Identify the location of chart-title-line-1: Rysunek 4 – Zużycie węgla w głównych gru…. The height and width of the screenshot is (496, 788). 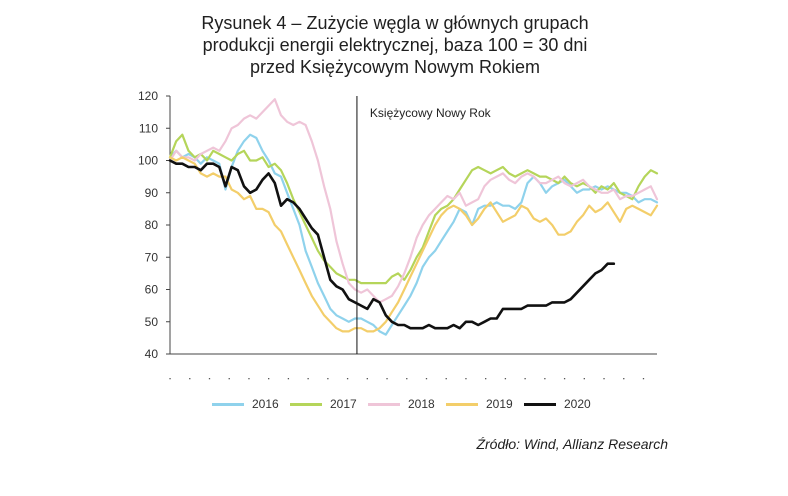
(395, 23).